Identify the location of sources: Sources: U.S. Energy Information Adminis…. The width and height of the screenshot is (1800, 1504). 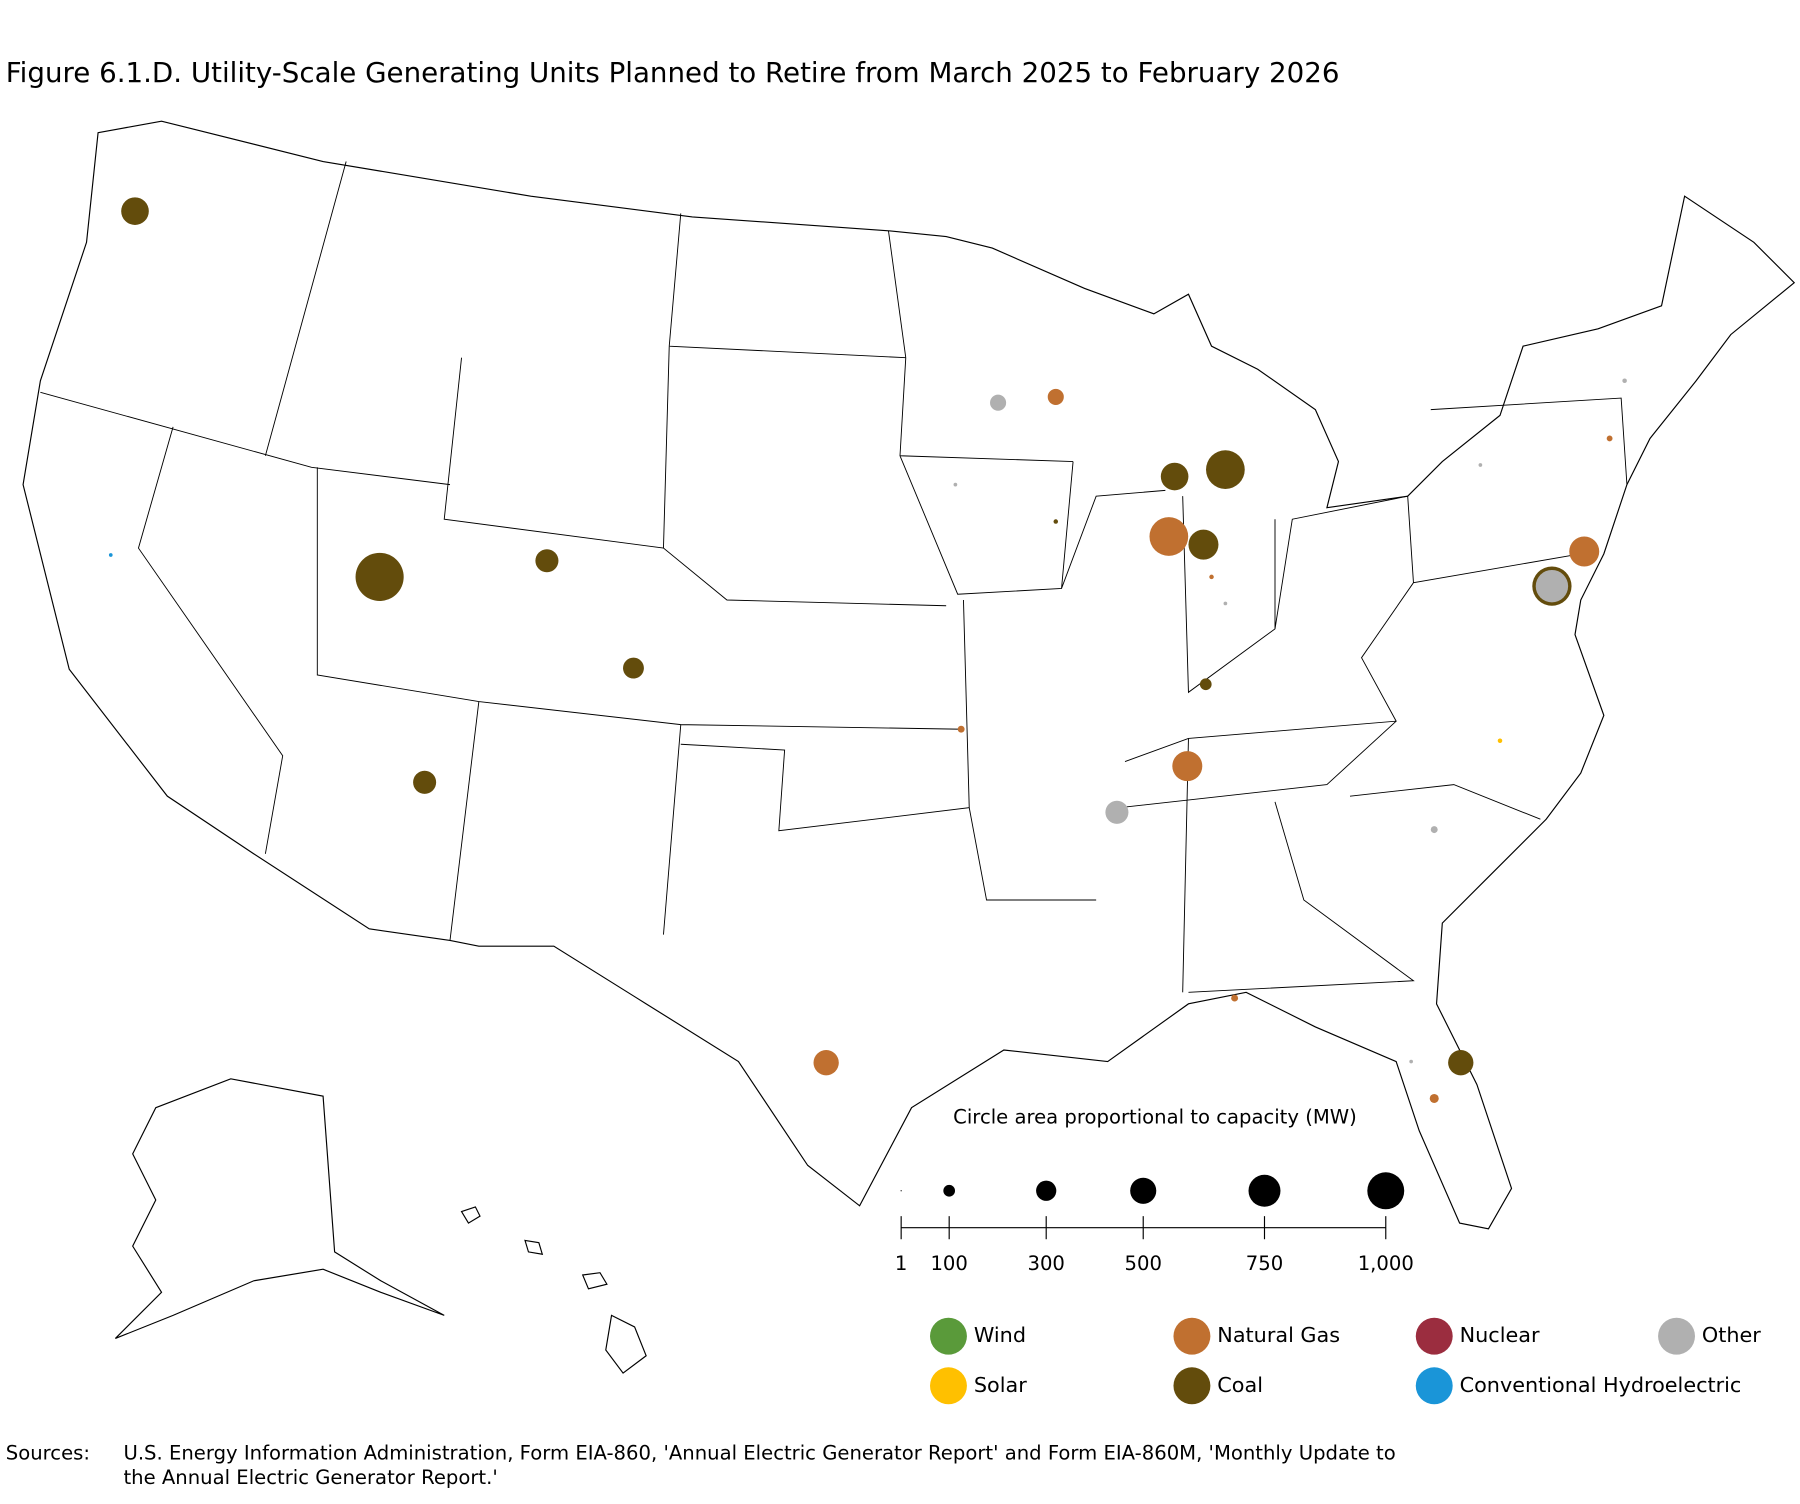
(750, 1466).